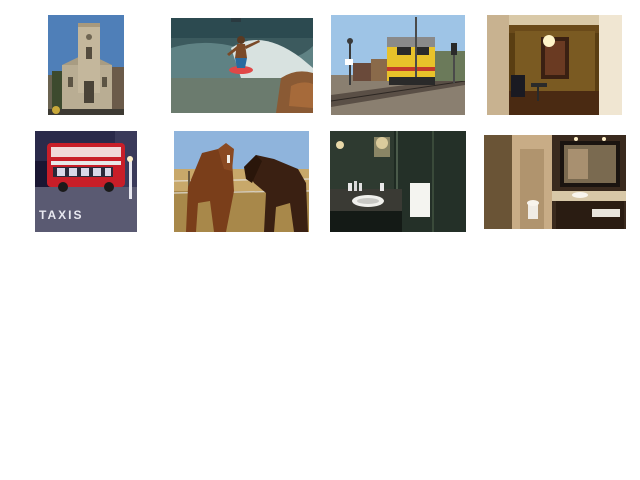 Image resolution: width=640 pixels, height=480 pixels. Describe the element at coordinates (61, 215) in the screenshot. I see `bus-lane-sign: TAXIS` at that location.